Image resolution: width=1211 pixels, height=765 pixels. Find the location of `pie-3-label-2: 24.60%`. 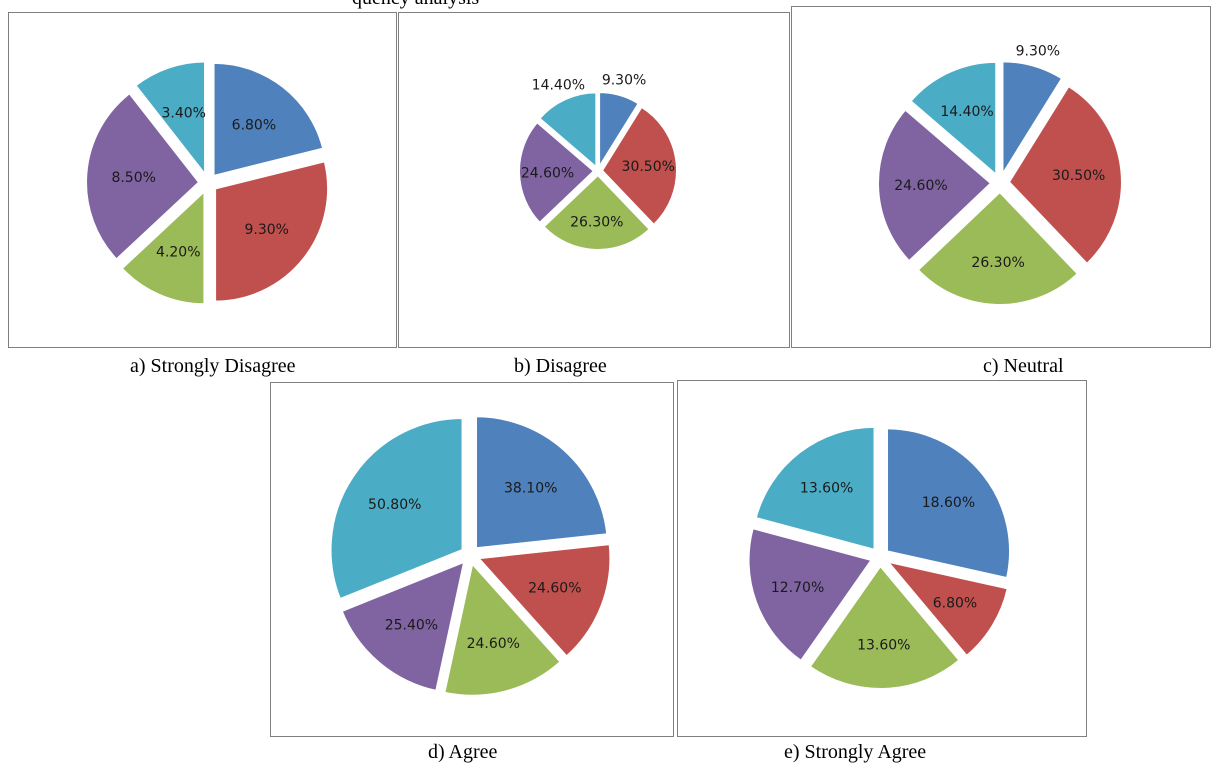

pie-3-label-2: 24.60% is located at coordinates (493, 644).